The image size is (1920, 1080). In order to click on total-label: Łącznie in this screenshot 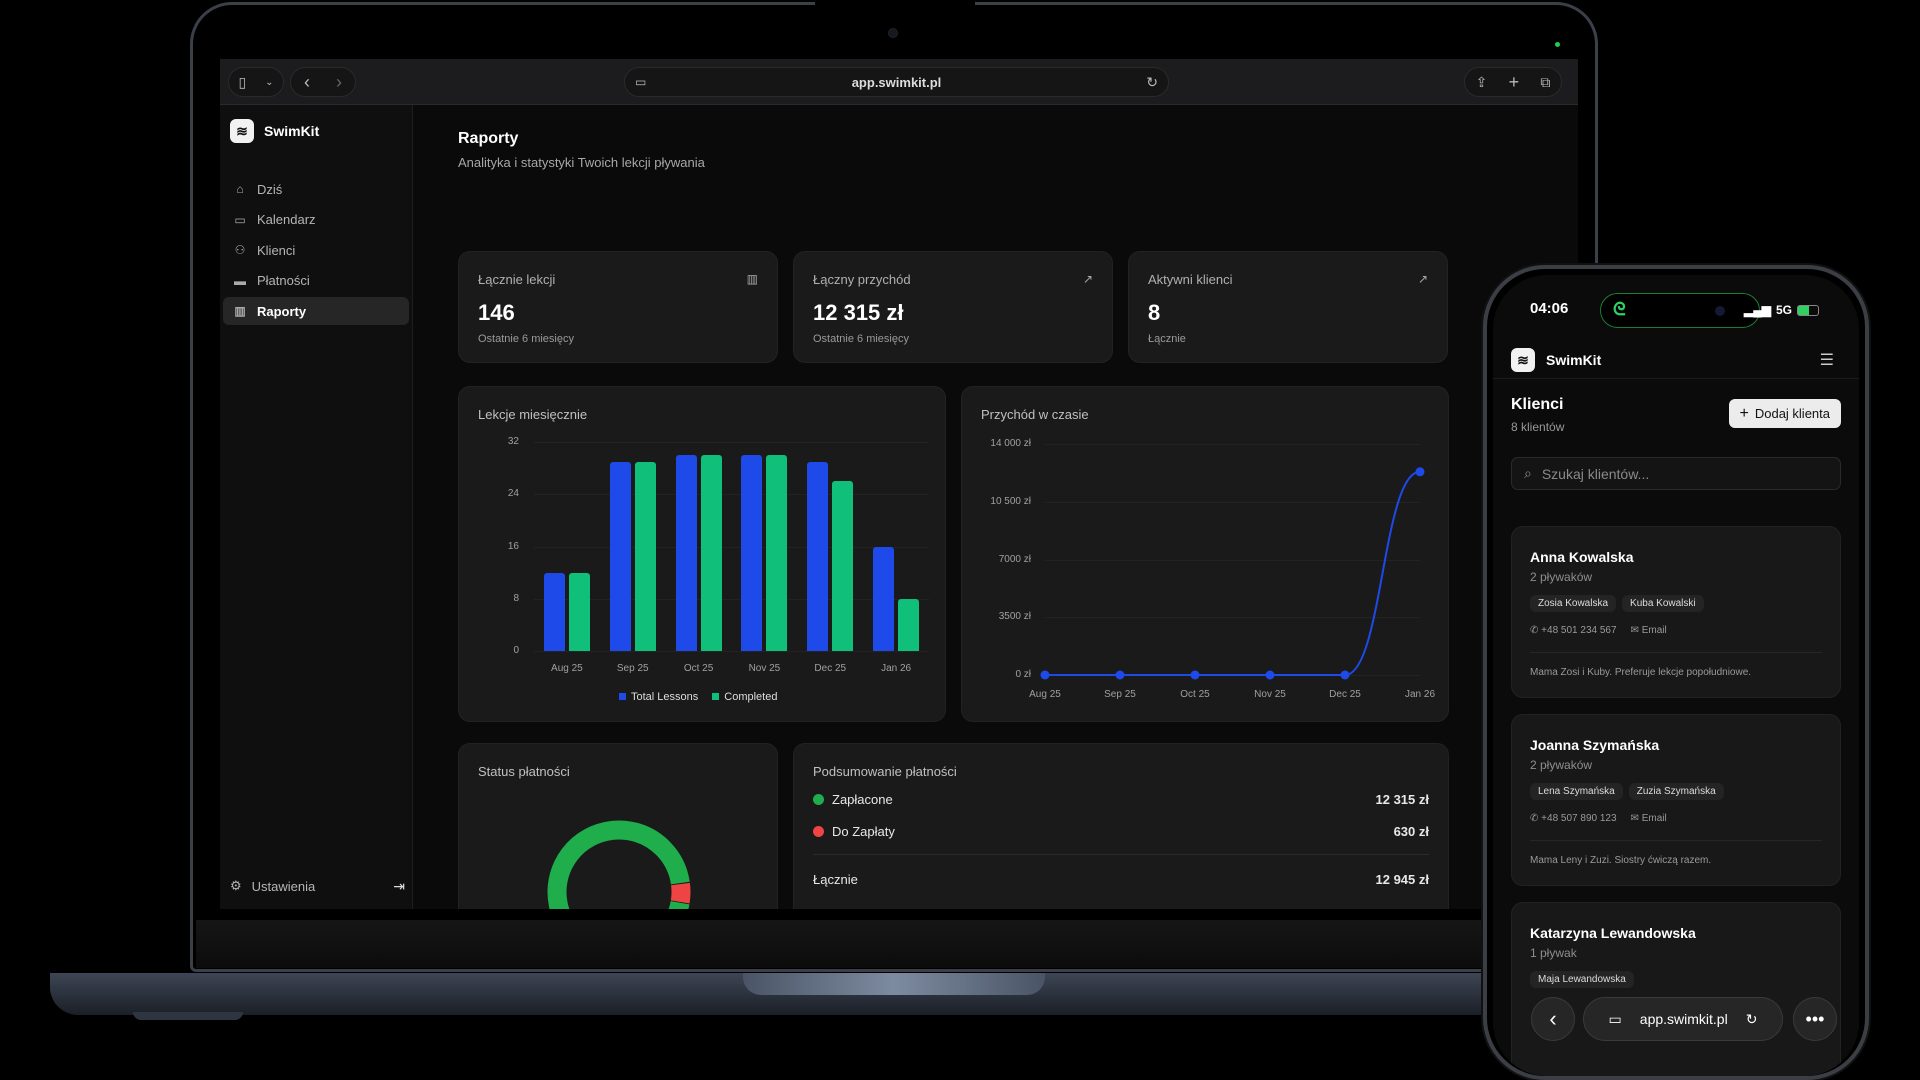, I will do `click(835, 879)`.